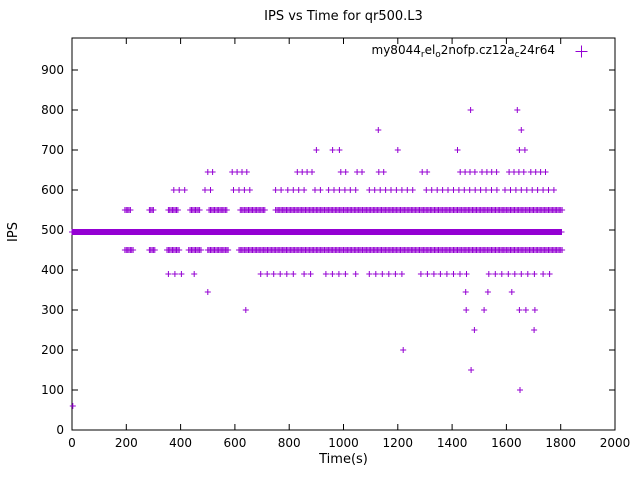 The width and height of the screenshot is (640, 480). I want to click on x-tick-label: 1400, so click(452, 443).